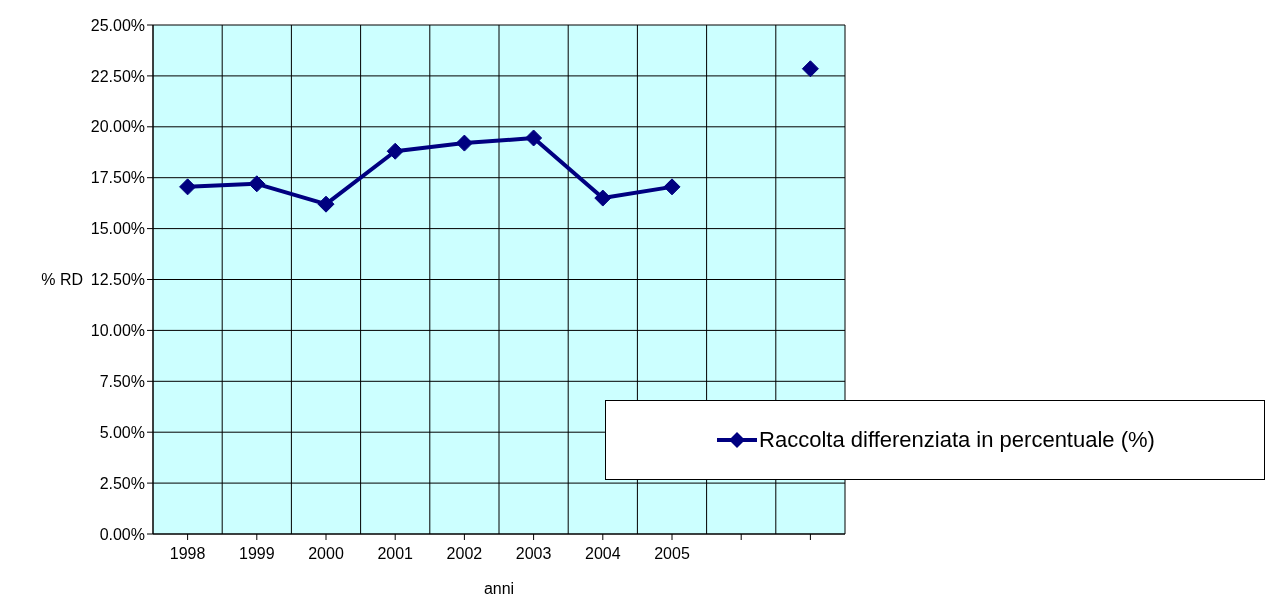  I want to click on y-tick-label: 2.50%, so click(122, 483).